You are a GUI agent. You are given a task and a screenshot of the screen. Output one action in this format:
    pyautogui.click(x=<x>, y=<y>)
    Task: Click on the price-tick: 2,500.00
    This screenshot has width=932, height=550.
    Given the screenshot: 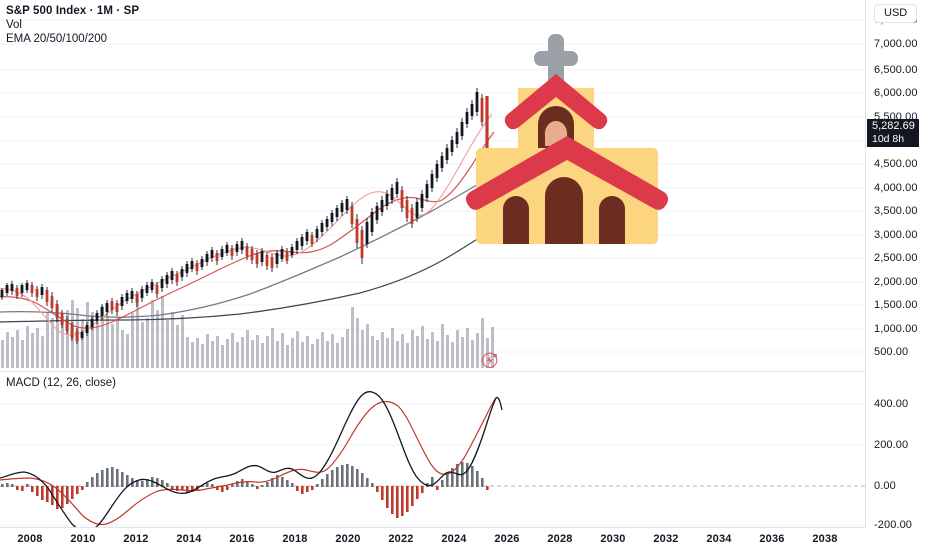 What is the action you would take?
    pyautogui.click(x=896, y=258)
    